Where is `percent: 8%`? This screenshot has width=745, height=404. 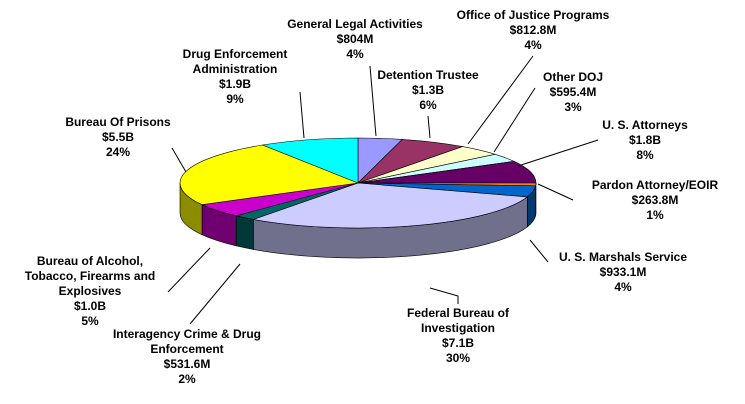 percent: 8% is located at coordinates (645, 155).